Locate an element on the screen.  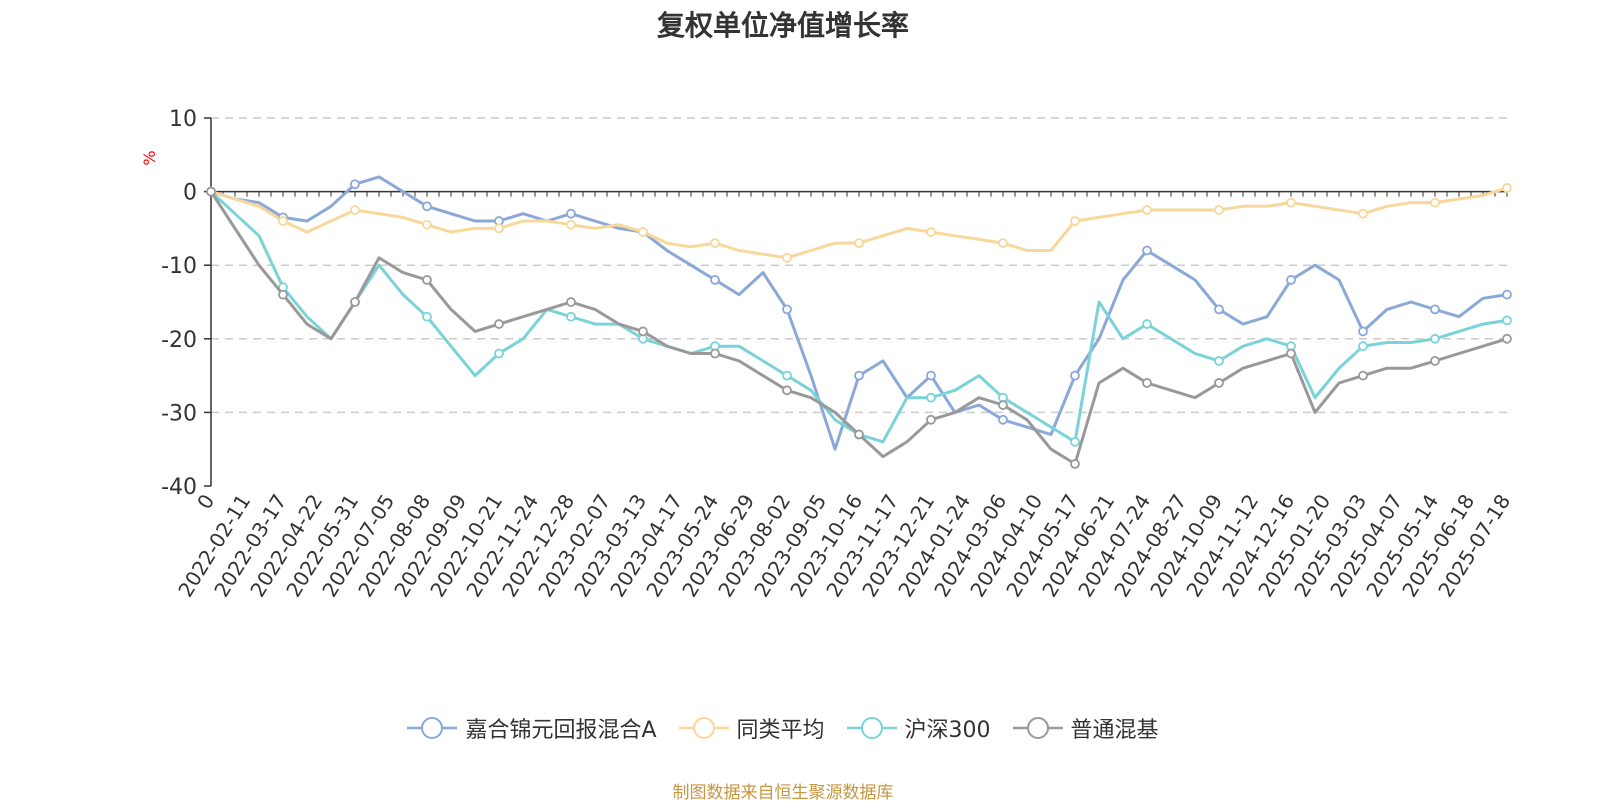
legend-item: 沪深300 is located at coordinates (918, 728).